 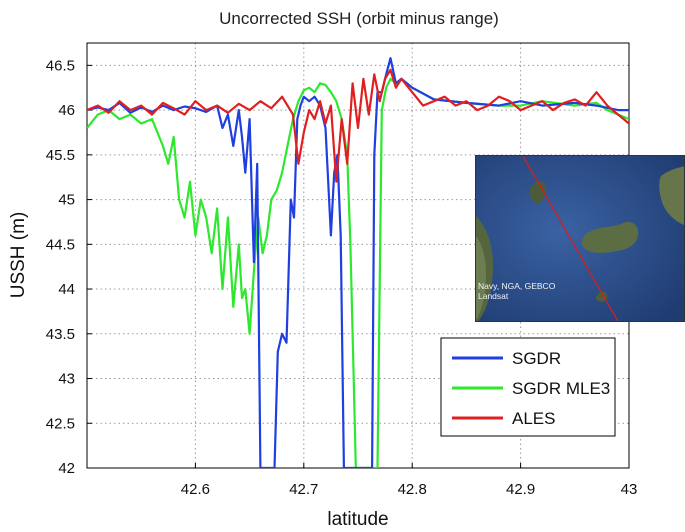 I want to click on legend-label-sgdr: SGDR, so click(x=536, y=358).